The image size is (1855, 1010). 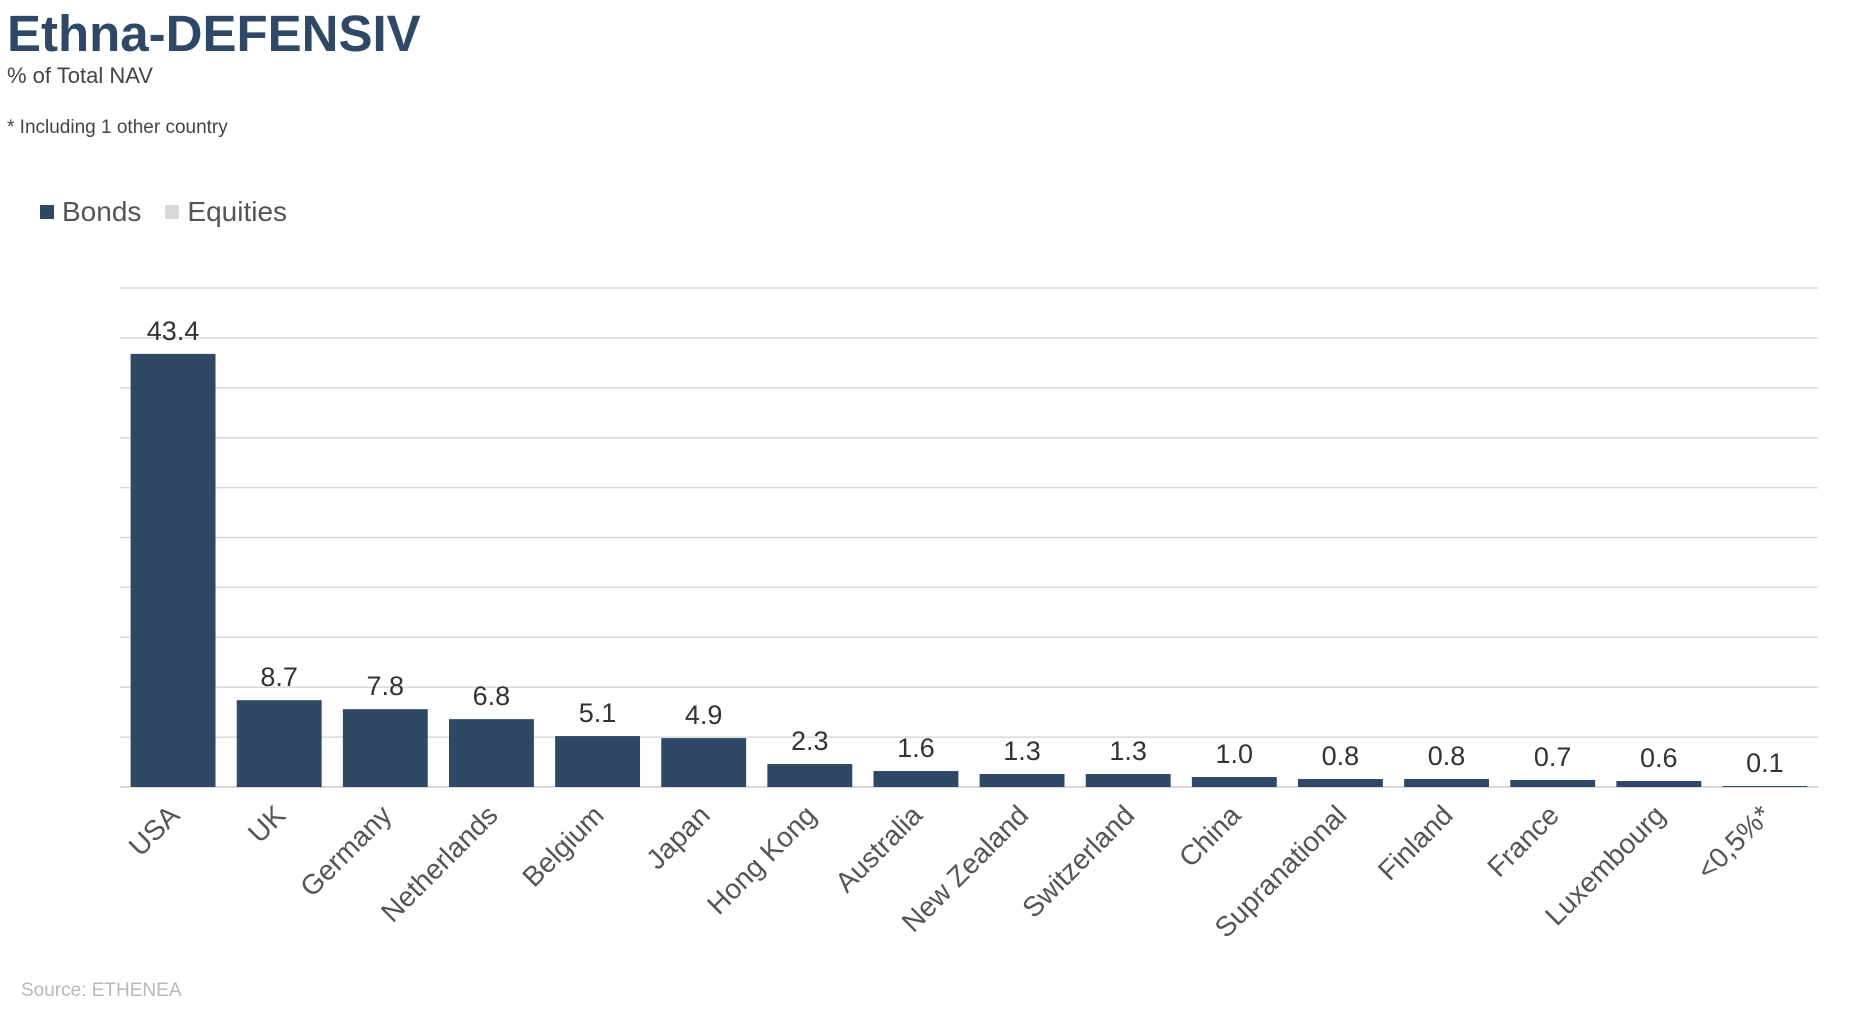 What do you see at coordinates (1659, 758) in the screenshot?
I see `data-label-14: 0.6` at bounding box center [1659, 758].